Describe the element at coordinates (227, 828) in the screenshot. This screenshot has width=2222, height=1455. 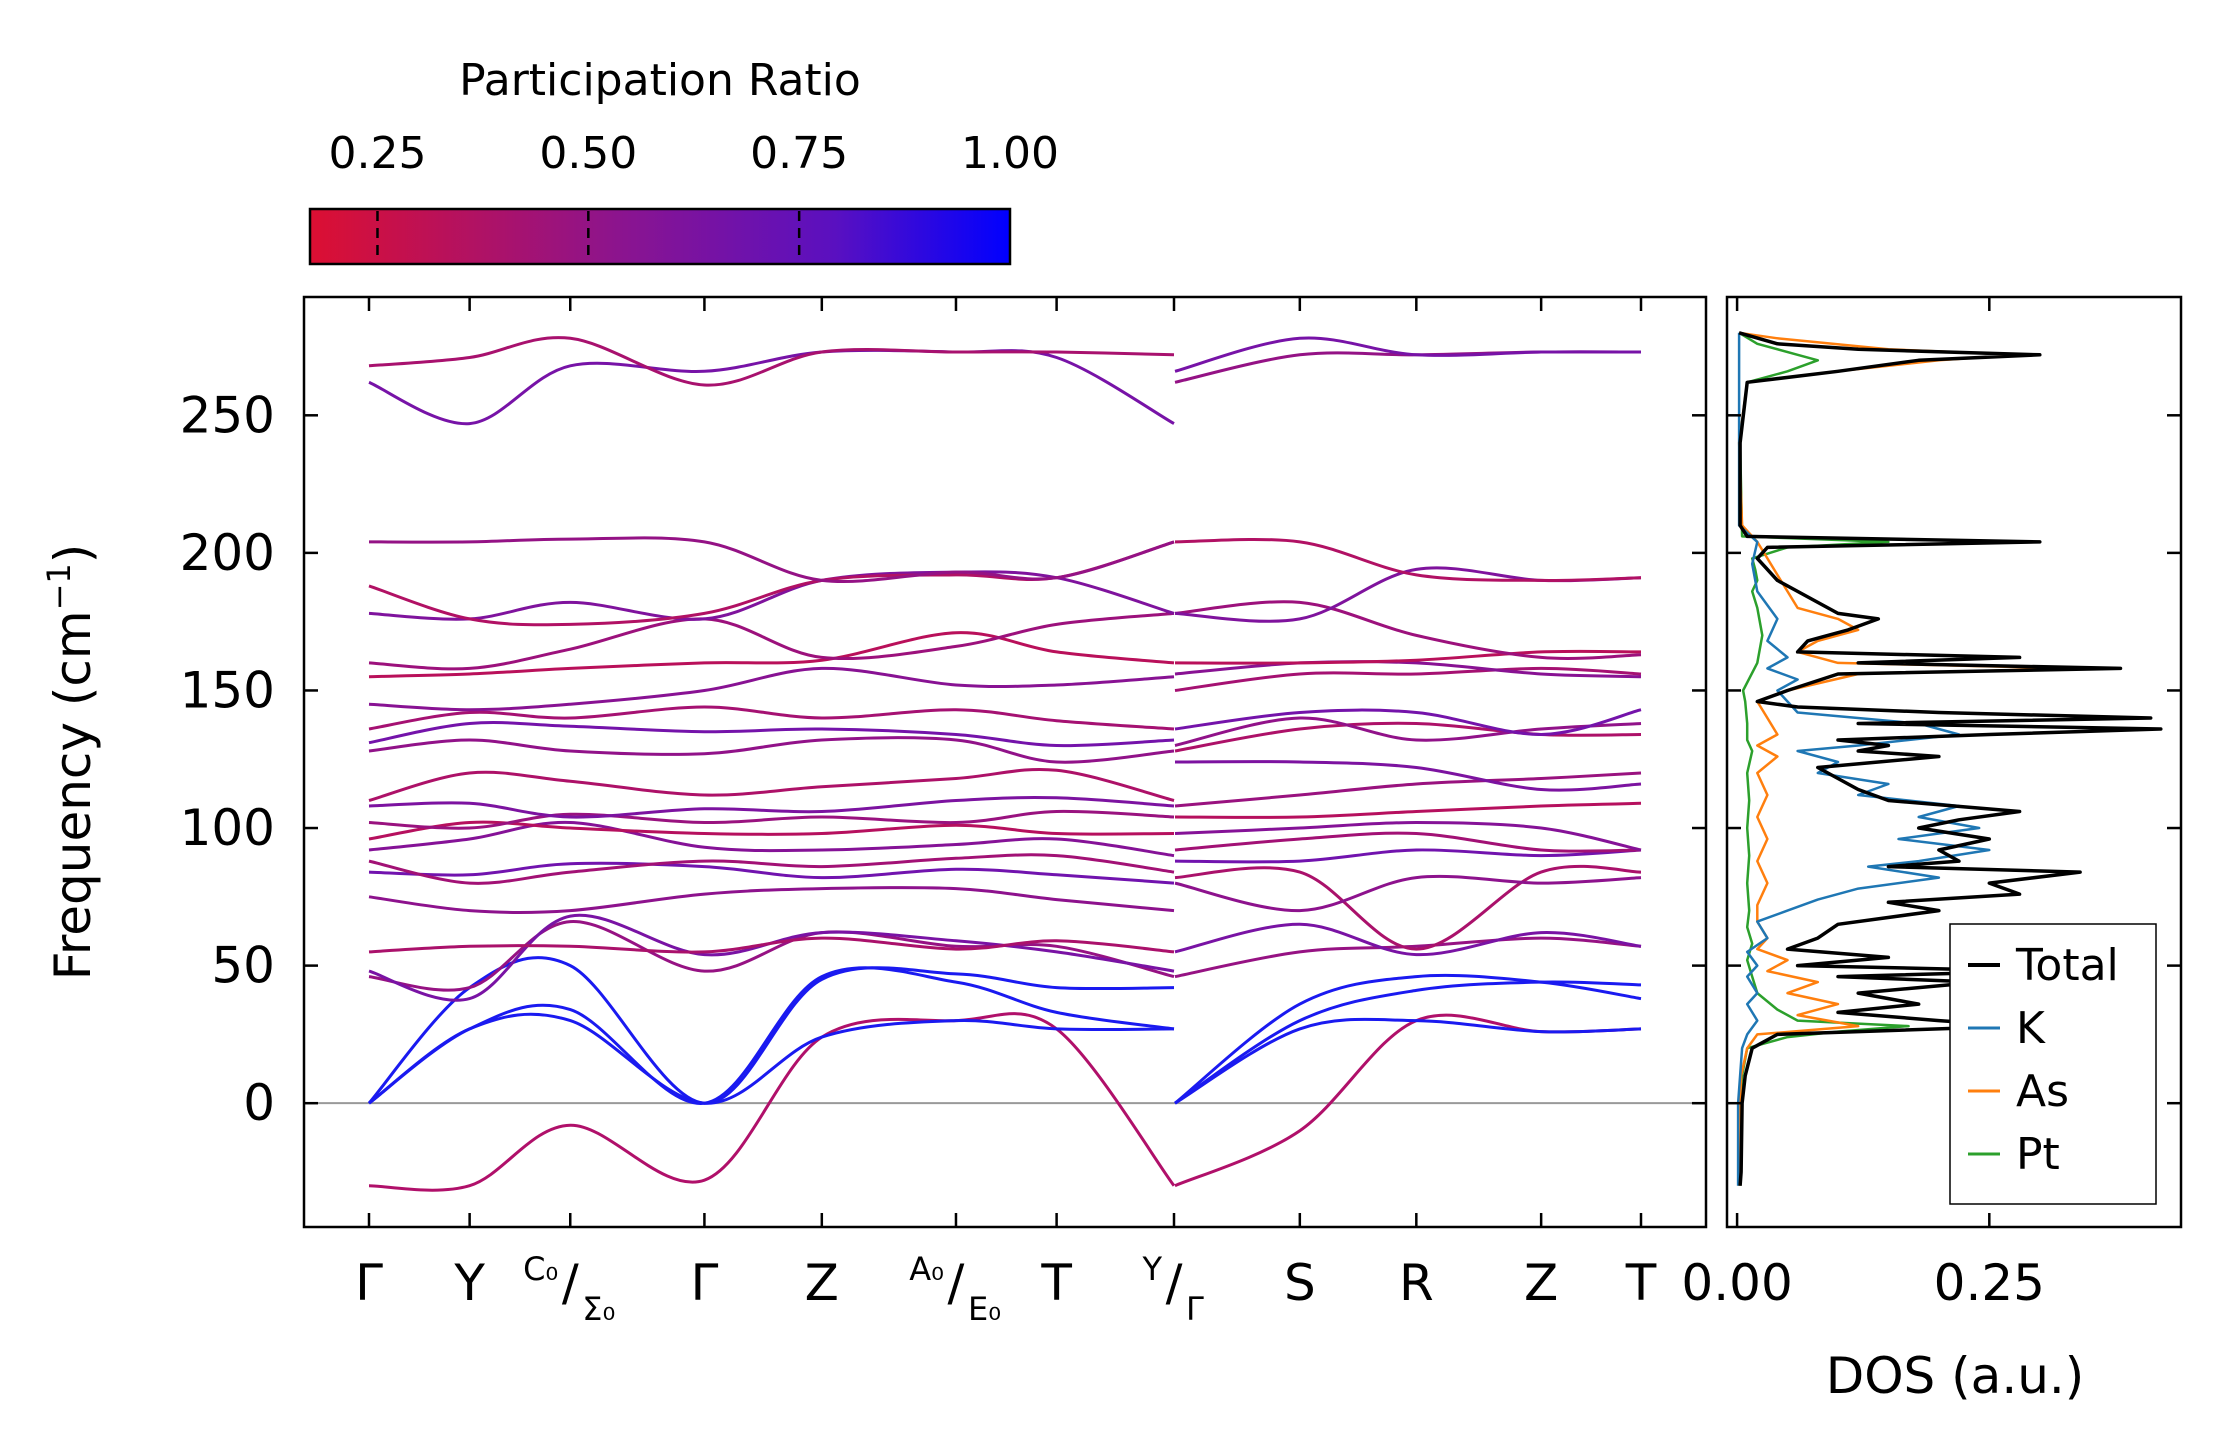
I see `y-tick-label: 100` at that location.